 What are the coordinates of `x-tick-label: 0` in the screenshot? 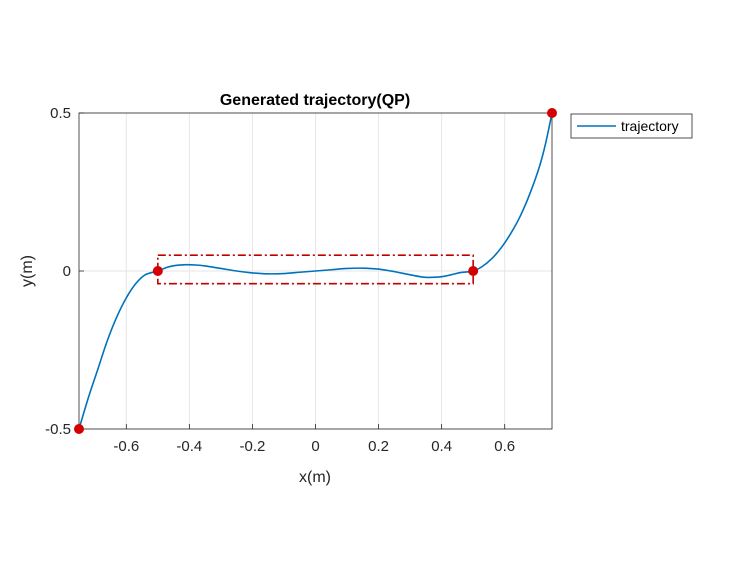 It's located at (315, 446).